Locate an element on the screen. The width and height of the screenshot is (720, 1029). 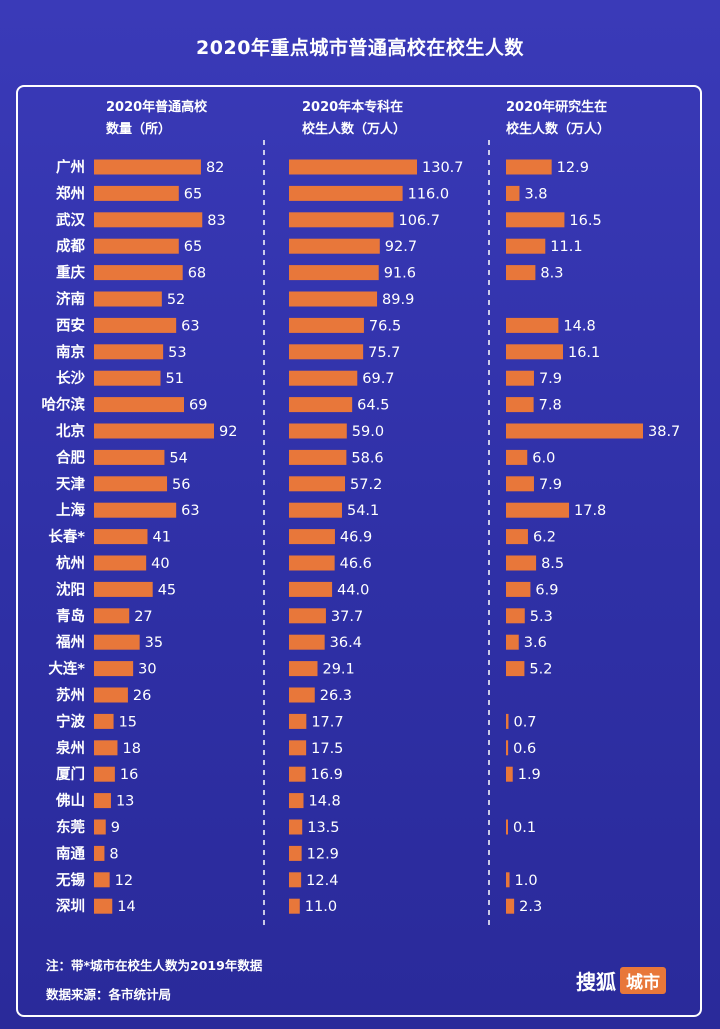
value-label-undergrad: 17.5 is located at coordinates (327, 749).